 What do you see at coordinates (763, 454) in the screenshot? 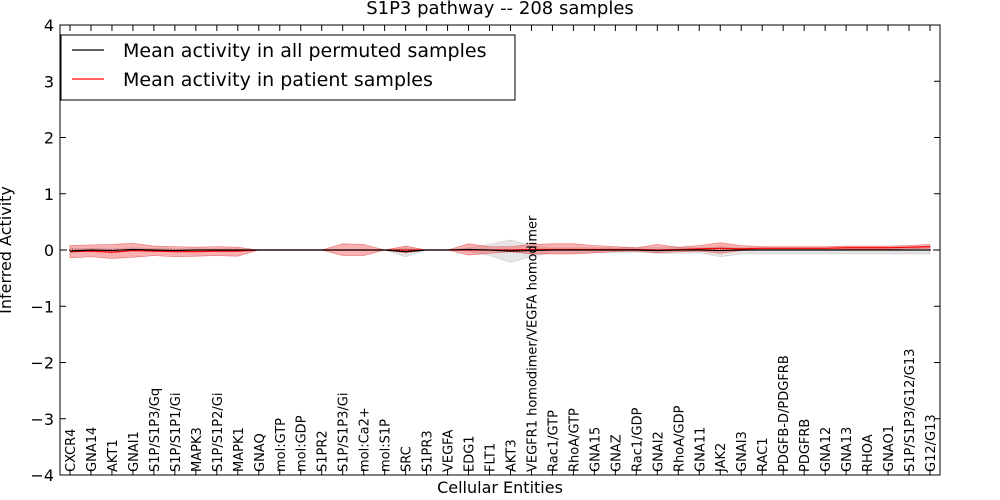
I see `x-tick-label: RAC1` at bounding box center [763, 454].